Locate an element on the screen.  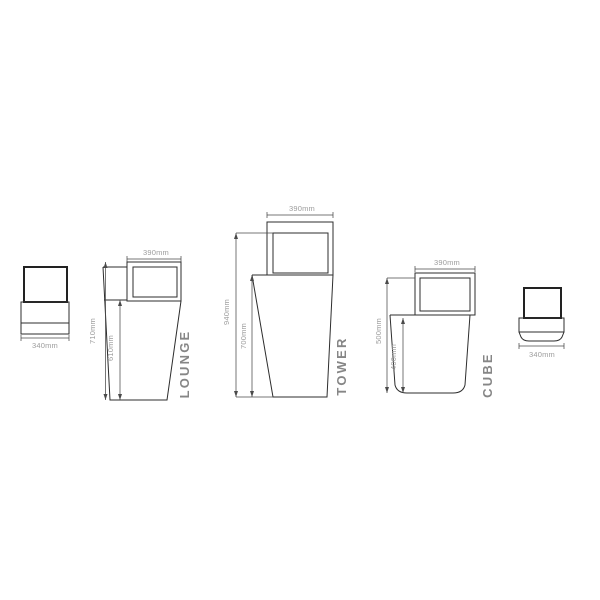
tower-total-height-label: 940mm is located at coordinates (226, 312).